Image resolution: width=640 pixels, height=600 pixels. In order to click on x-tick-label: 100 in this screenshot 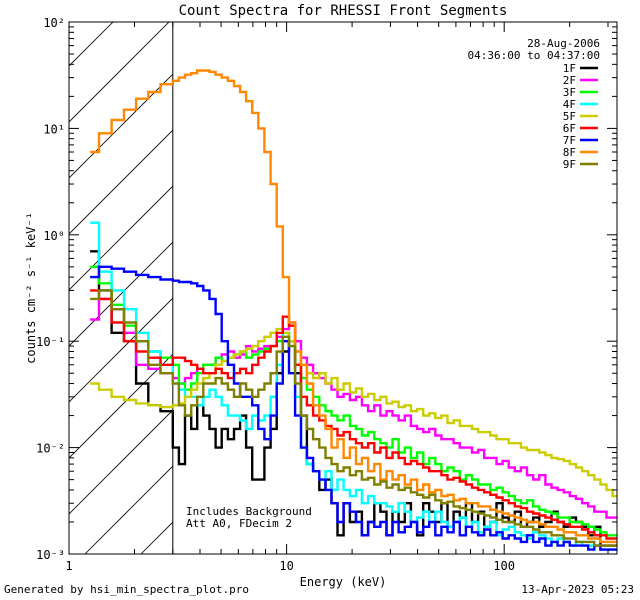, I will do `click(504, 566)`.